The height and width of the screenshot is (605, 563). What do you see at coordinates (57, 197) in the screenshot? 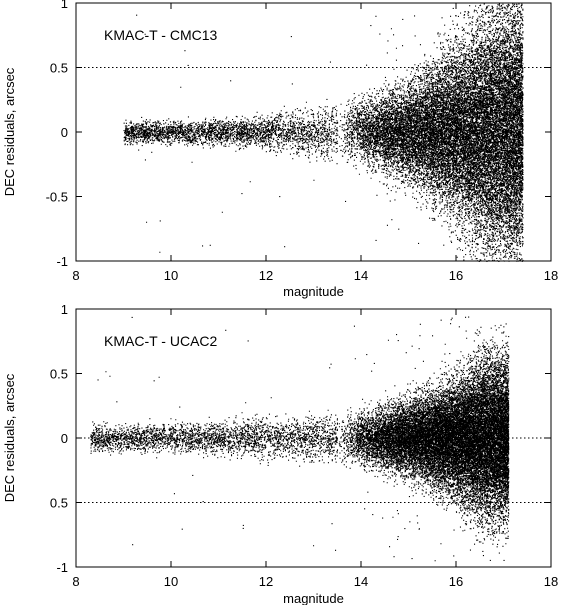
I see `y-tick-label: -0.5` at bounding box center [57, 197].